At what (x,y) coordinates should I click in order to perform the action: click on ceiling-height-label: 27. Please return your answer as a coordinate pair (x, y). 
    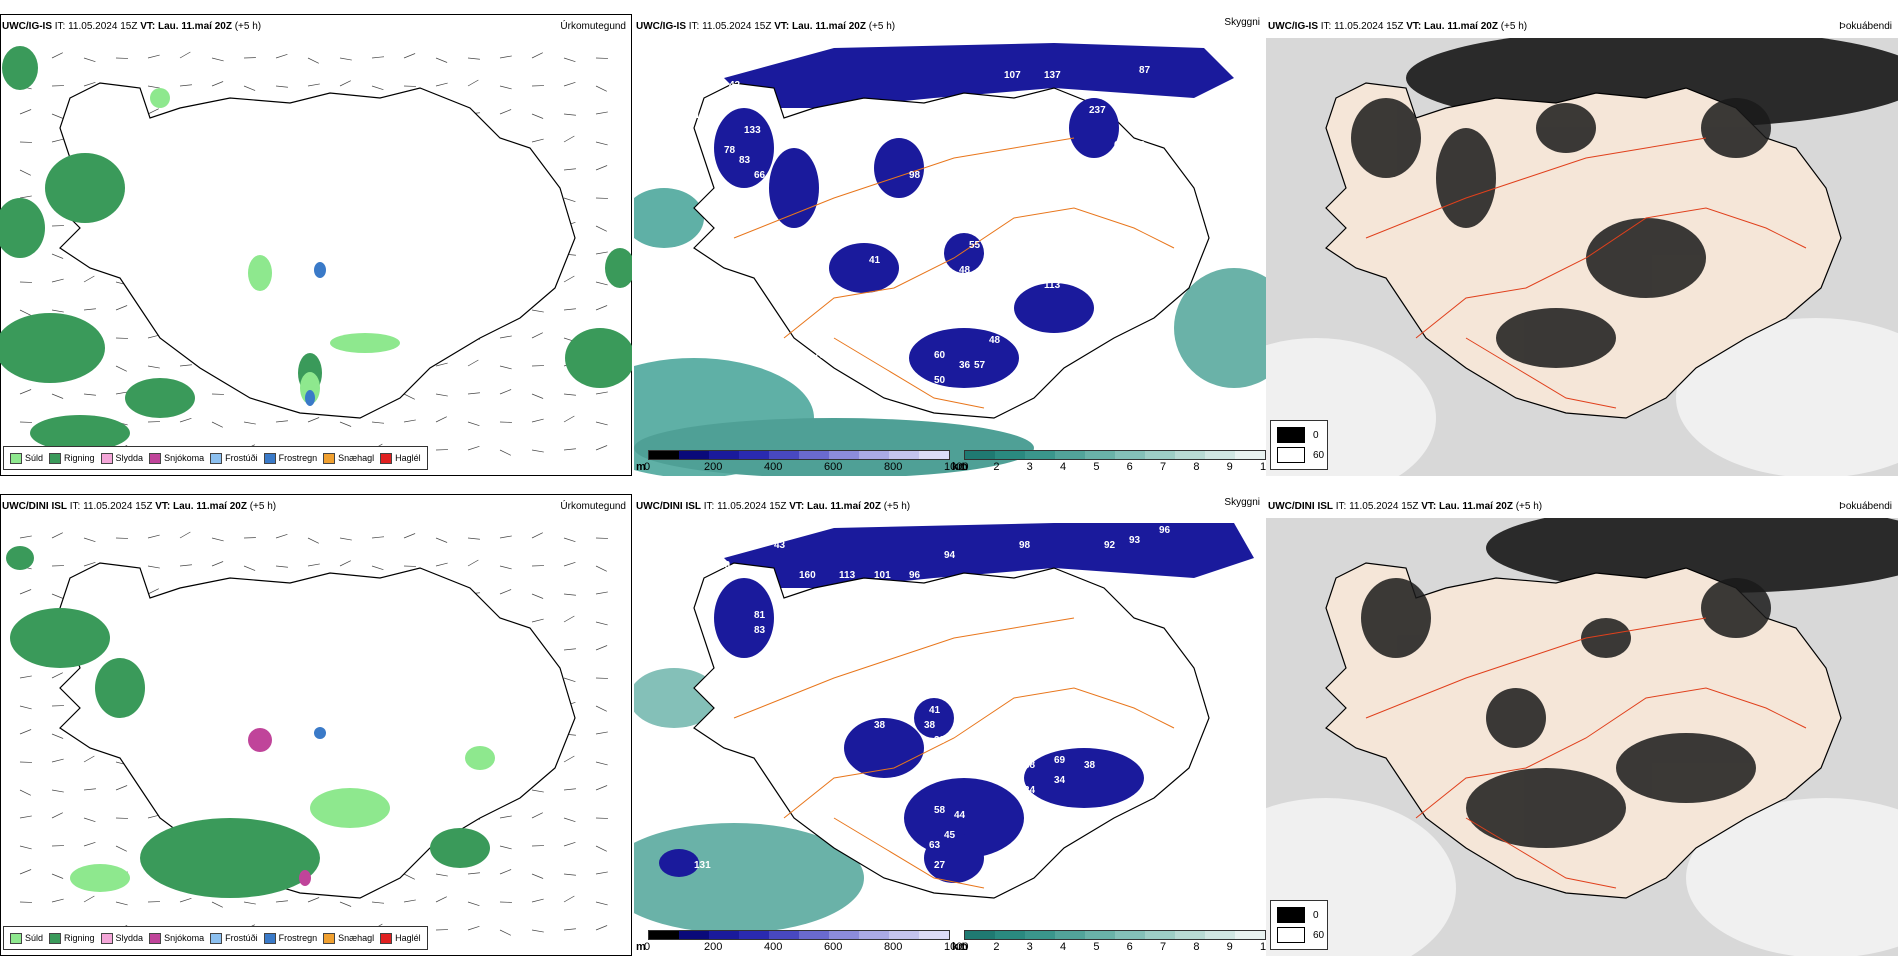
    Looking at the image, I should click on (925, 405).